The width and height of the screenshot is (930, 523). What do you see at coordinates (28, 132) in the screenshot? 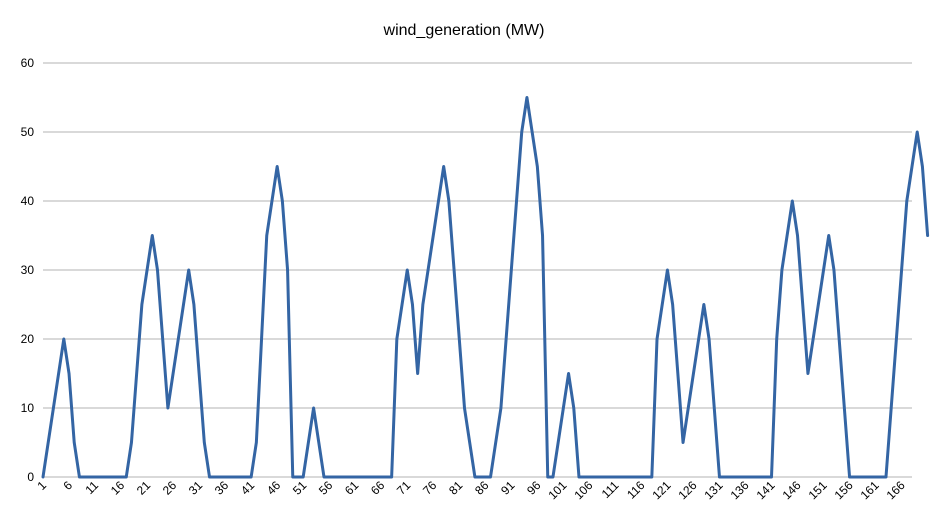
I see `y-tick-label: 50` at bounding box center [28, 132].